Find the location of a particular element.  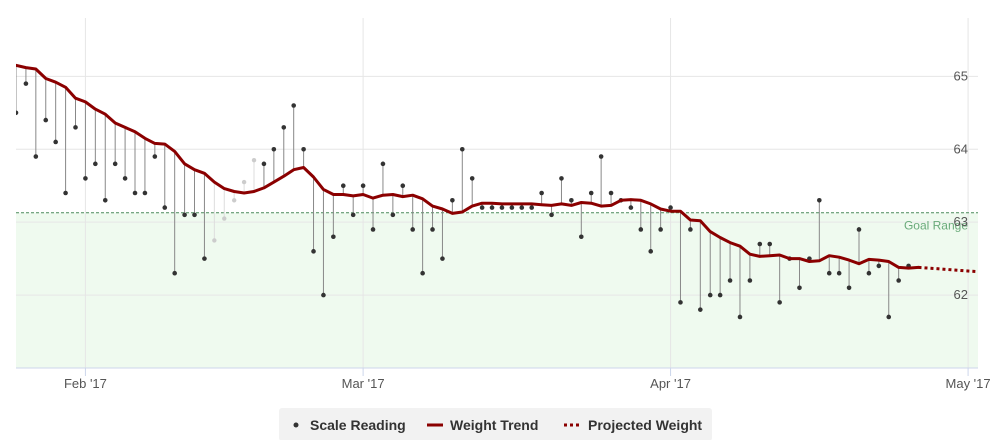

y-axis-ticks: 62 63 64 65 is located at coordinates (961, 185).